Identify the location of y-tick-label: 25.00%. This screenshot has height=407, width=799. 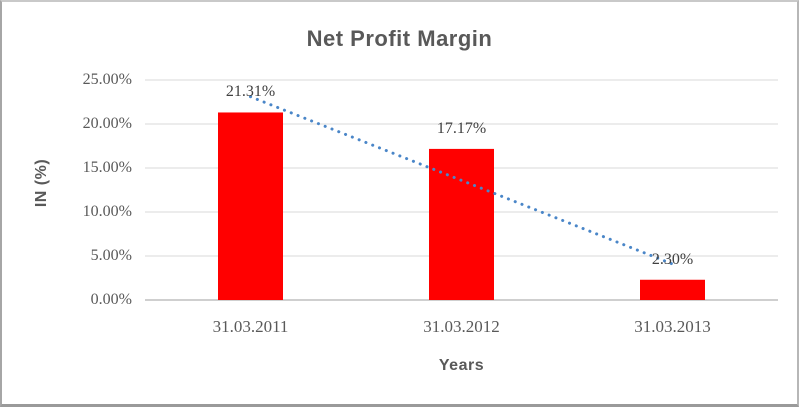
(107, 79).